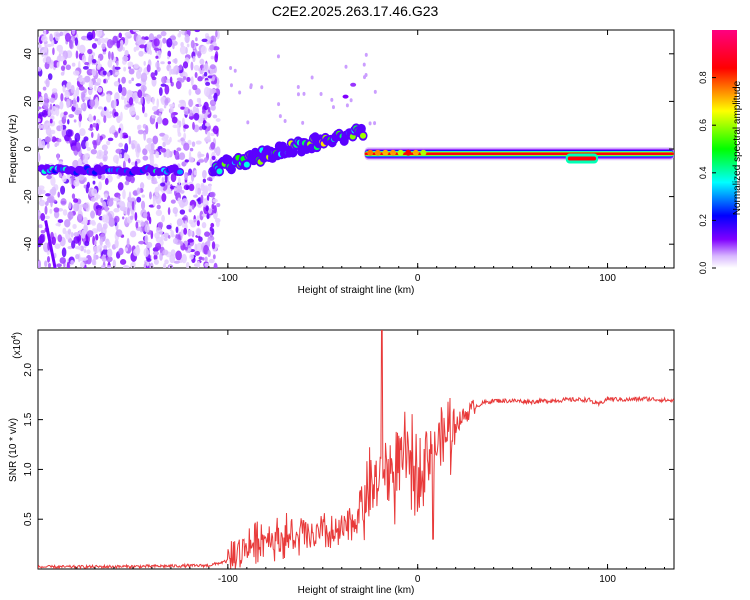 The height and width of the screenshot is (600, 750). Describe the element at coordinates (28, 196) in the screenshot. I see `y-tick-label: -20` at that location.